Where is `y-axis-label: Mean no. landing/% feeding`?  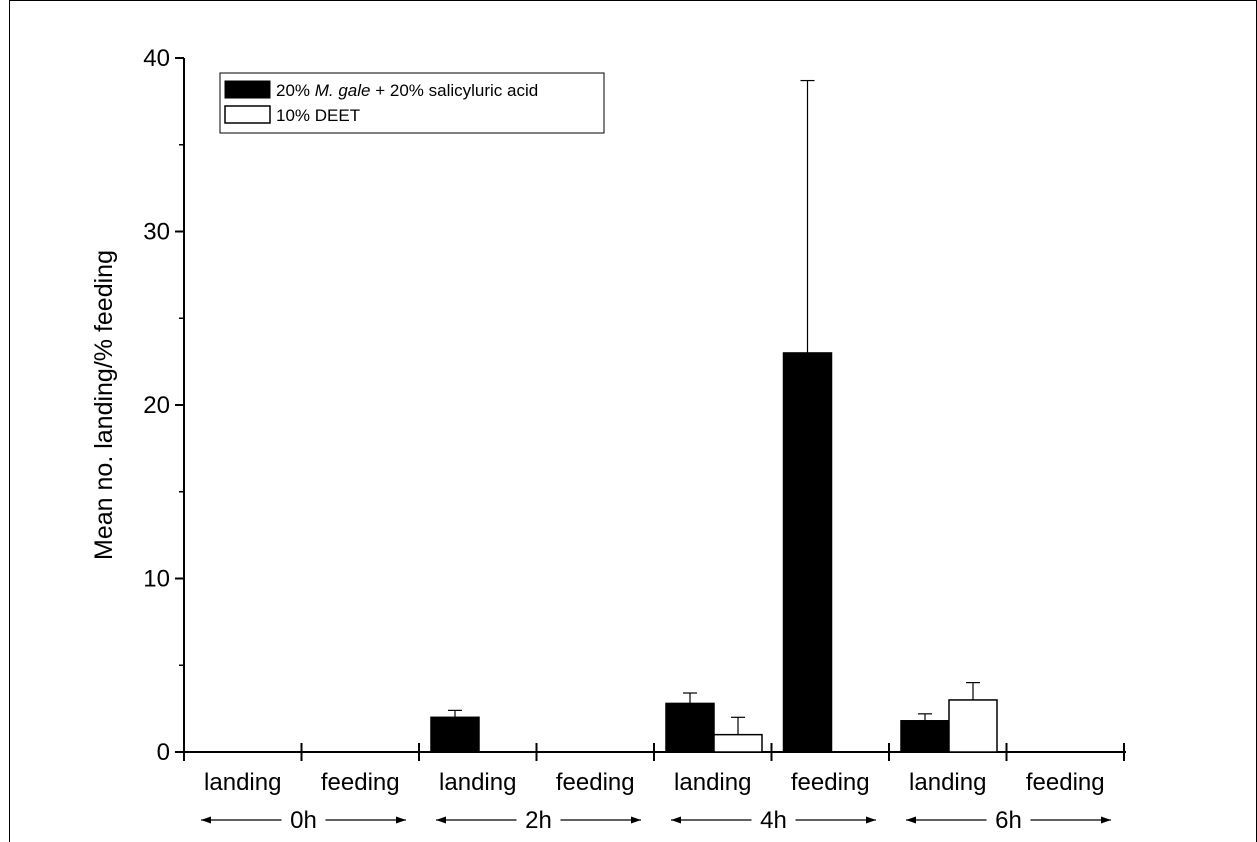
y-axis-label: Mean no. landing/% feeding is located at coordinates (104, 405).